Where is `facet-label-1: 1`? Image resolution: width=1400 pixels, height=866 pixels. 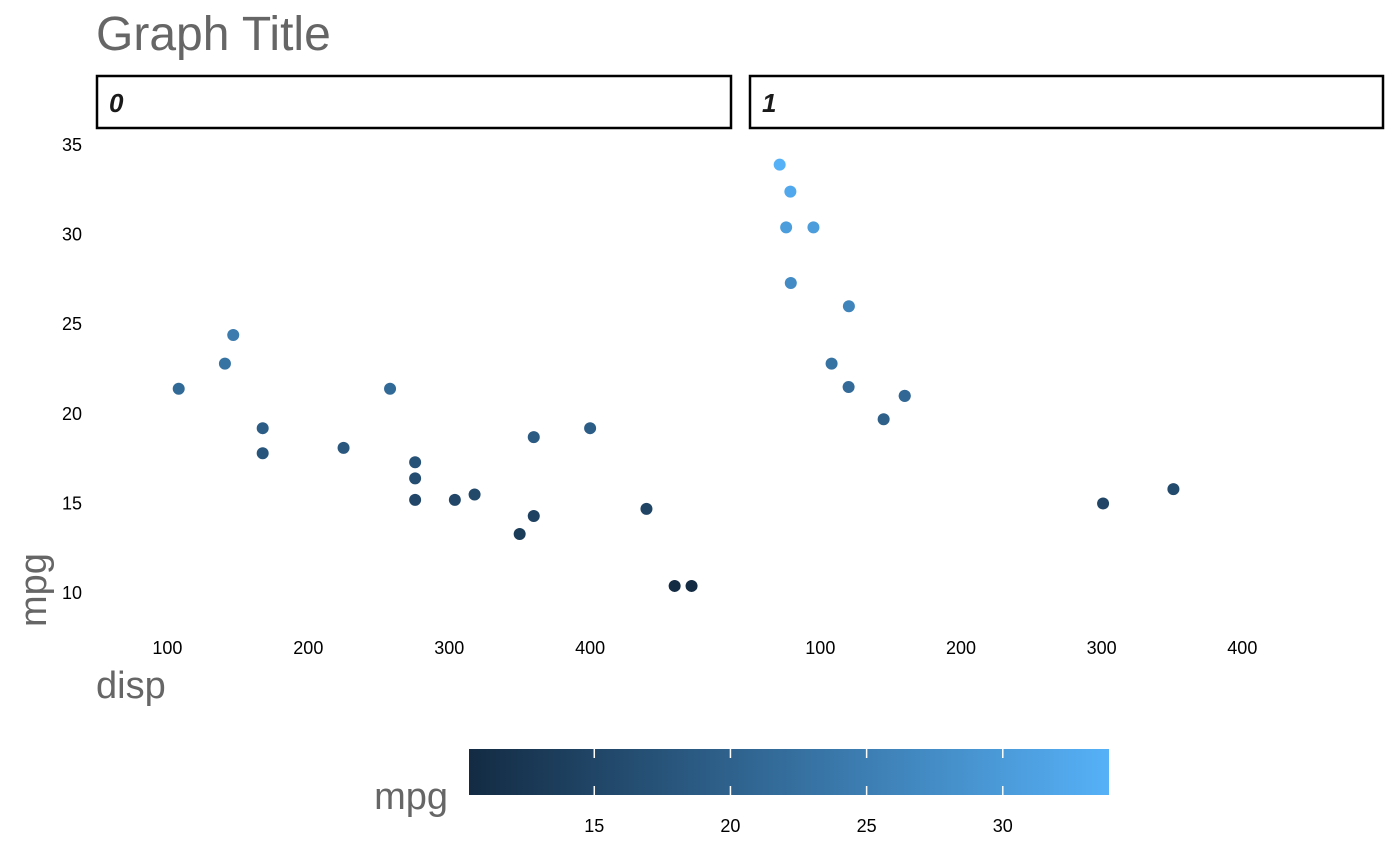 facet-label-1: 1 is located at coordinates (769, 103).